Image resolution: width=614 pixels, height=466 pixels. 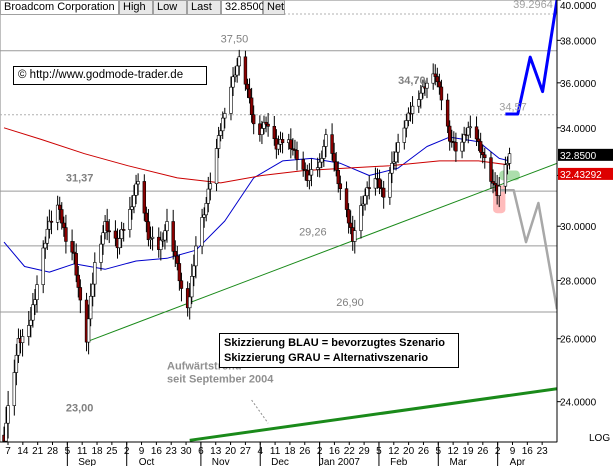 What do you see at coordinates (87, 461) in the screenshot?
I see `x-month-label: Sep` at bounding box center [87, 461].